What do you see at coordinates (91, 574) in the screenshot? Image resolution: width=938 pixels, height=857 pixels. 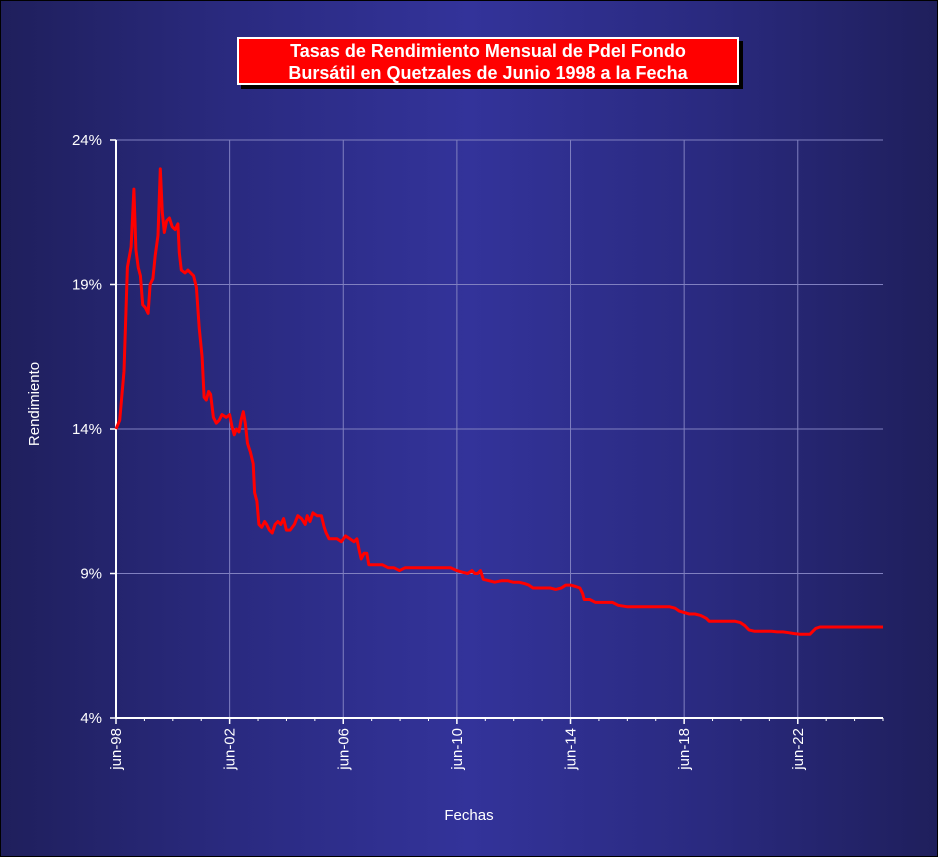 I see `y-tick-label: 9%` at bounding box center [91, 574].